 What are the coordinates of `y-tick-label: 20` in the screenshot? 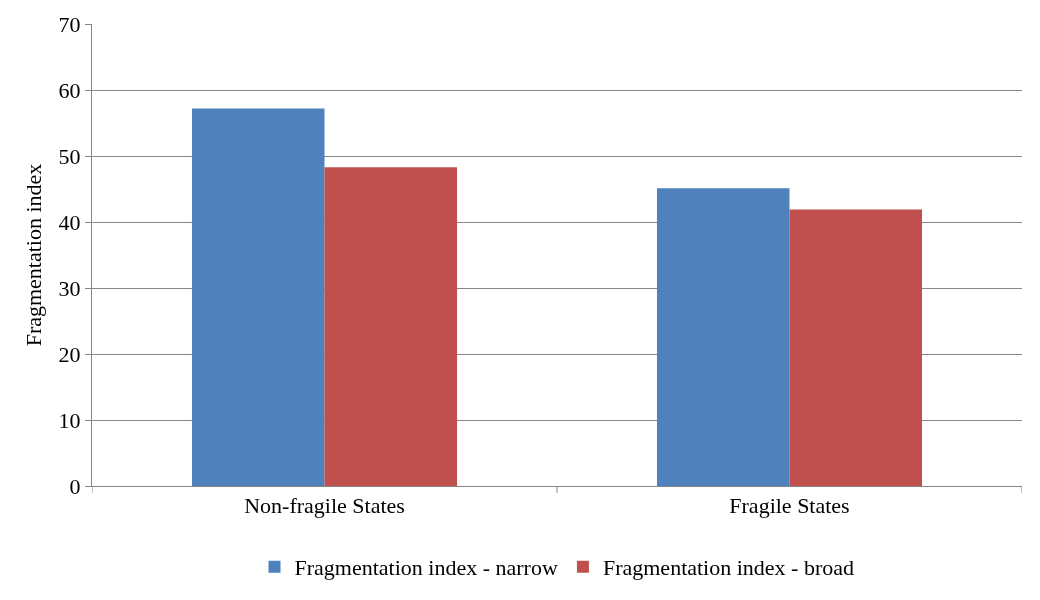 It's located at (69, 354).